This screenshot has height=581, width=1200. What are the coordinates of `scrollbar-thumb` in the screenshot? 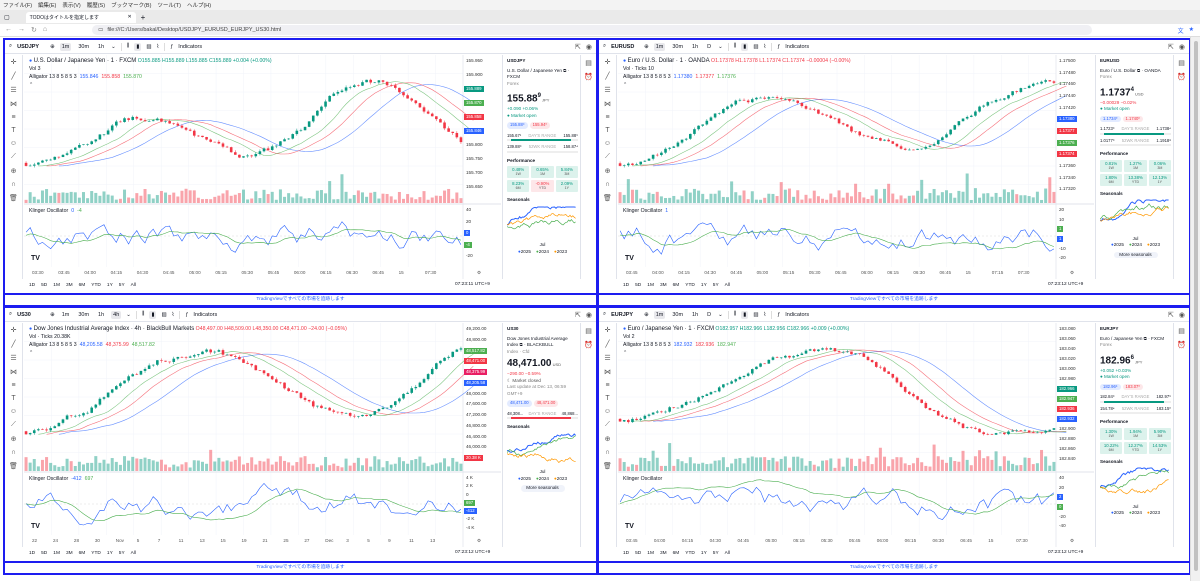 It's located at (1196, 306).